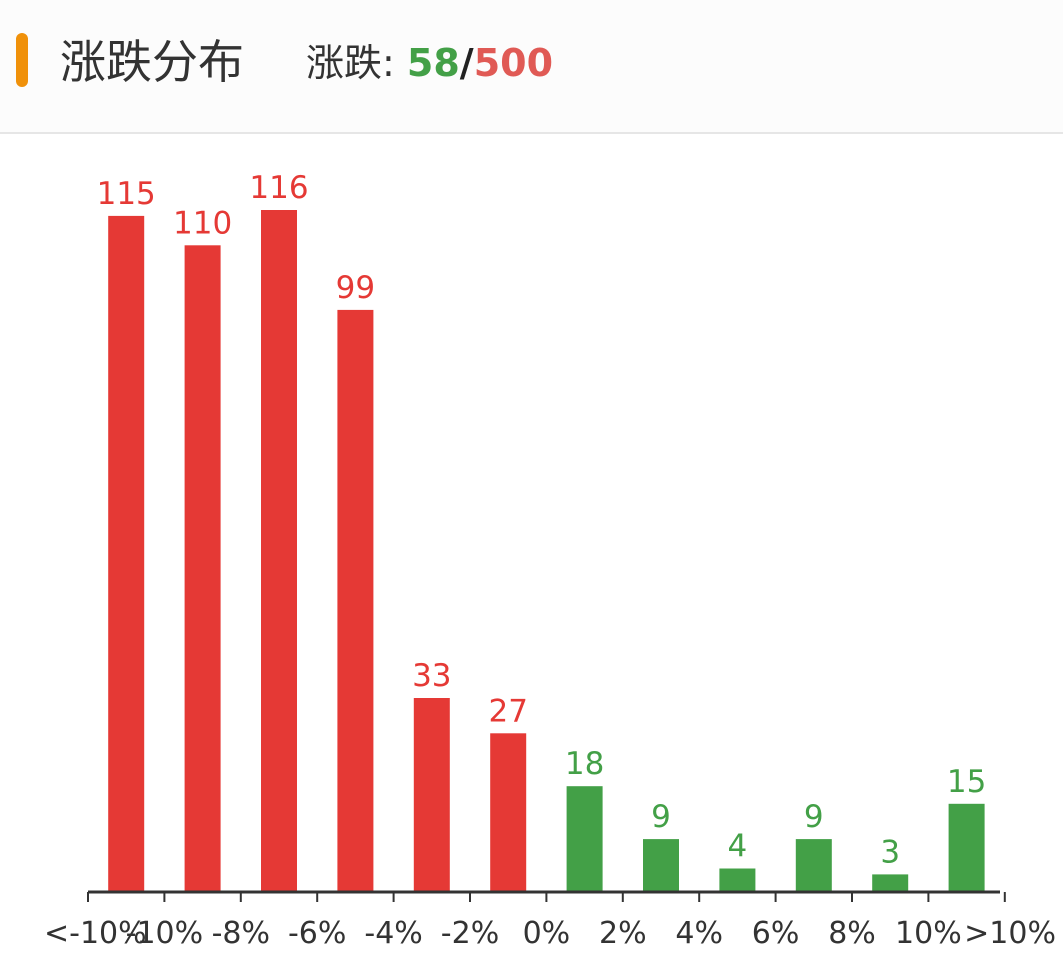 The height and width of the screenshot is (969, 1063). I want to click on x-tick-label-1: -10%, so click(165, 933).